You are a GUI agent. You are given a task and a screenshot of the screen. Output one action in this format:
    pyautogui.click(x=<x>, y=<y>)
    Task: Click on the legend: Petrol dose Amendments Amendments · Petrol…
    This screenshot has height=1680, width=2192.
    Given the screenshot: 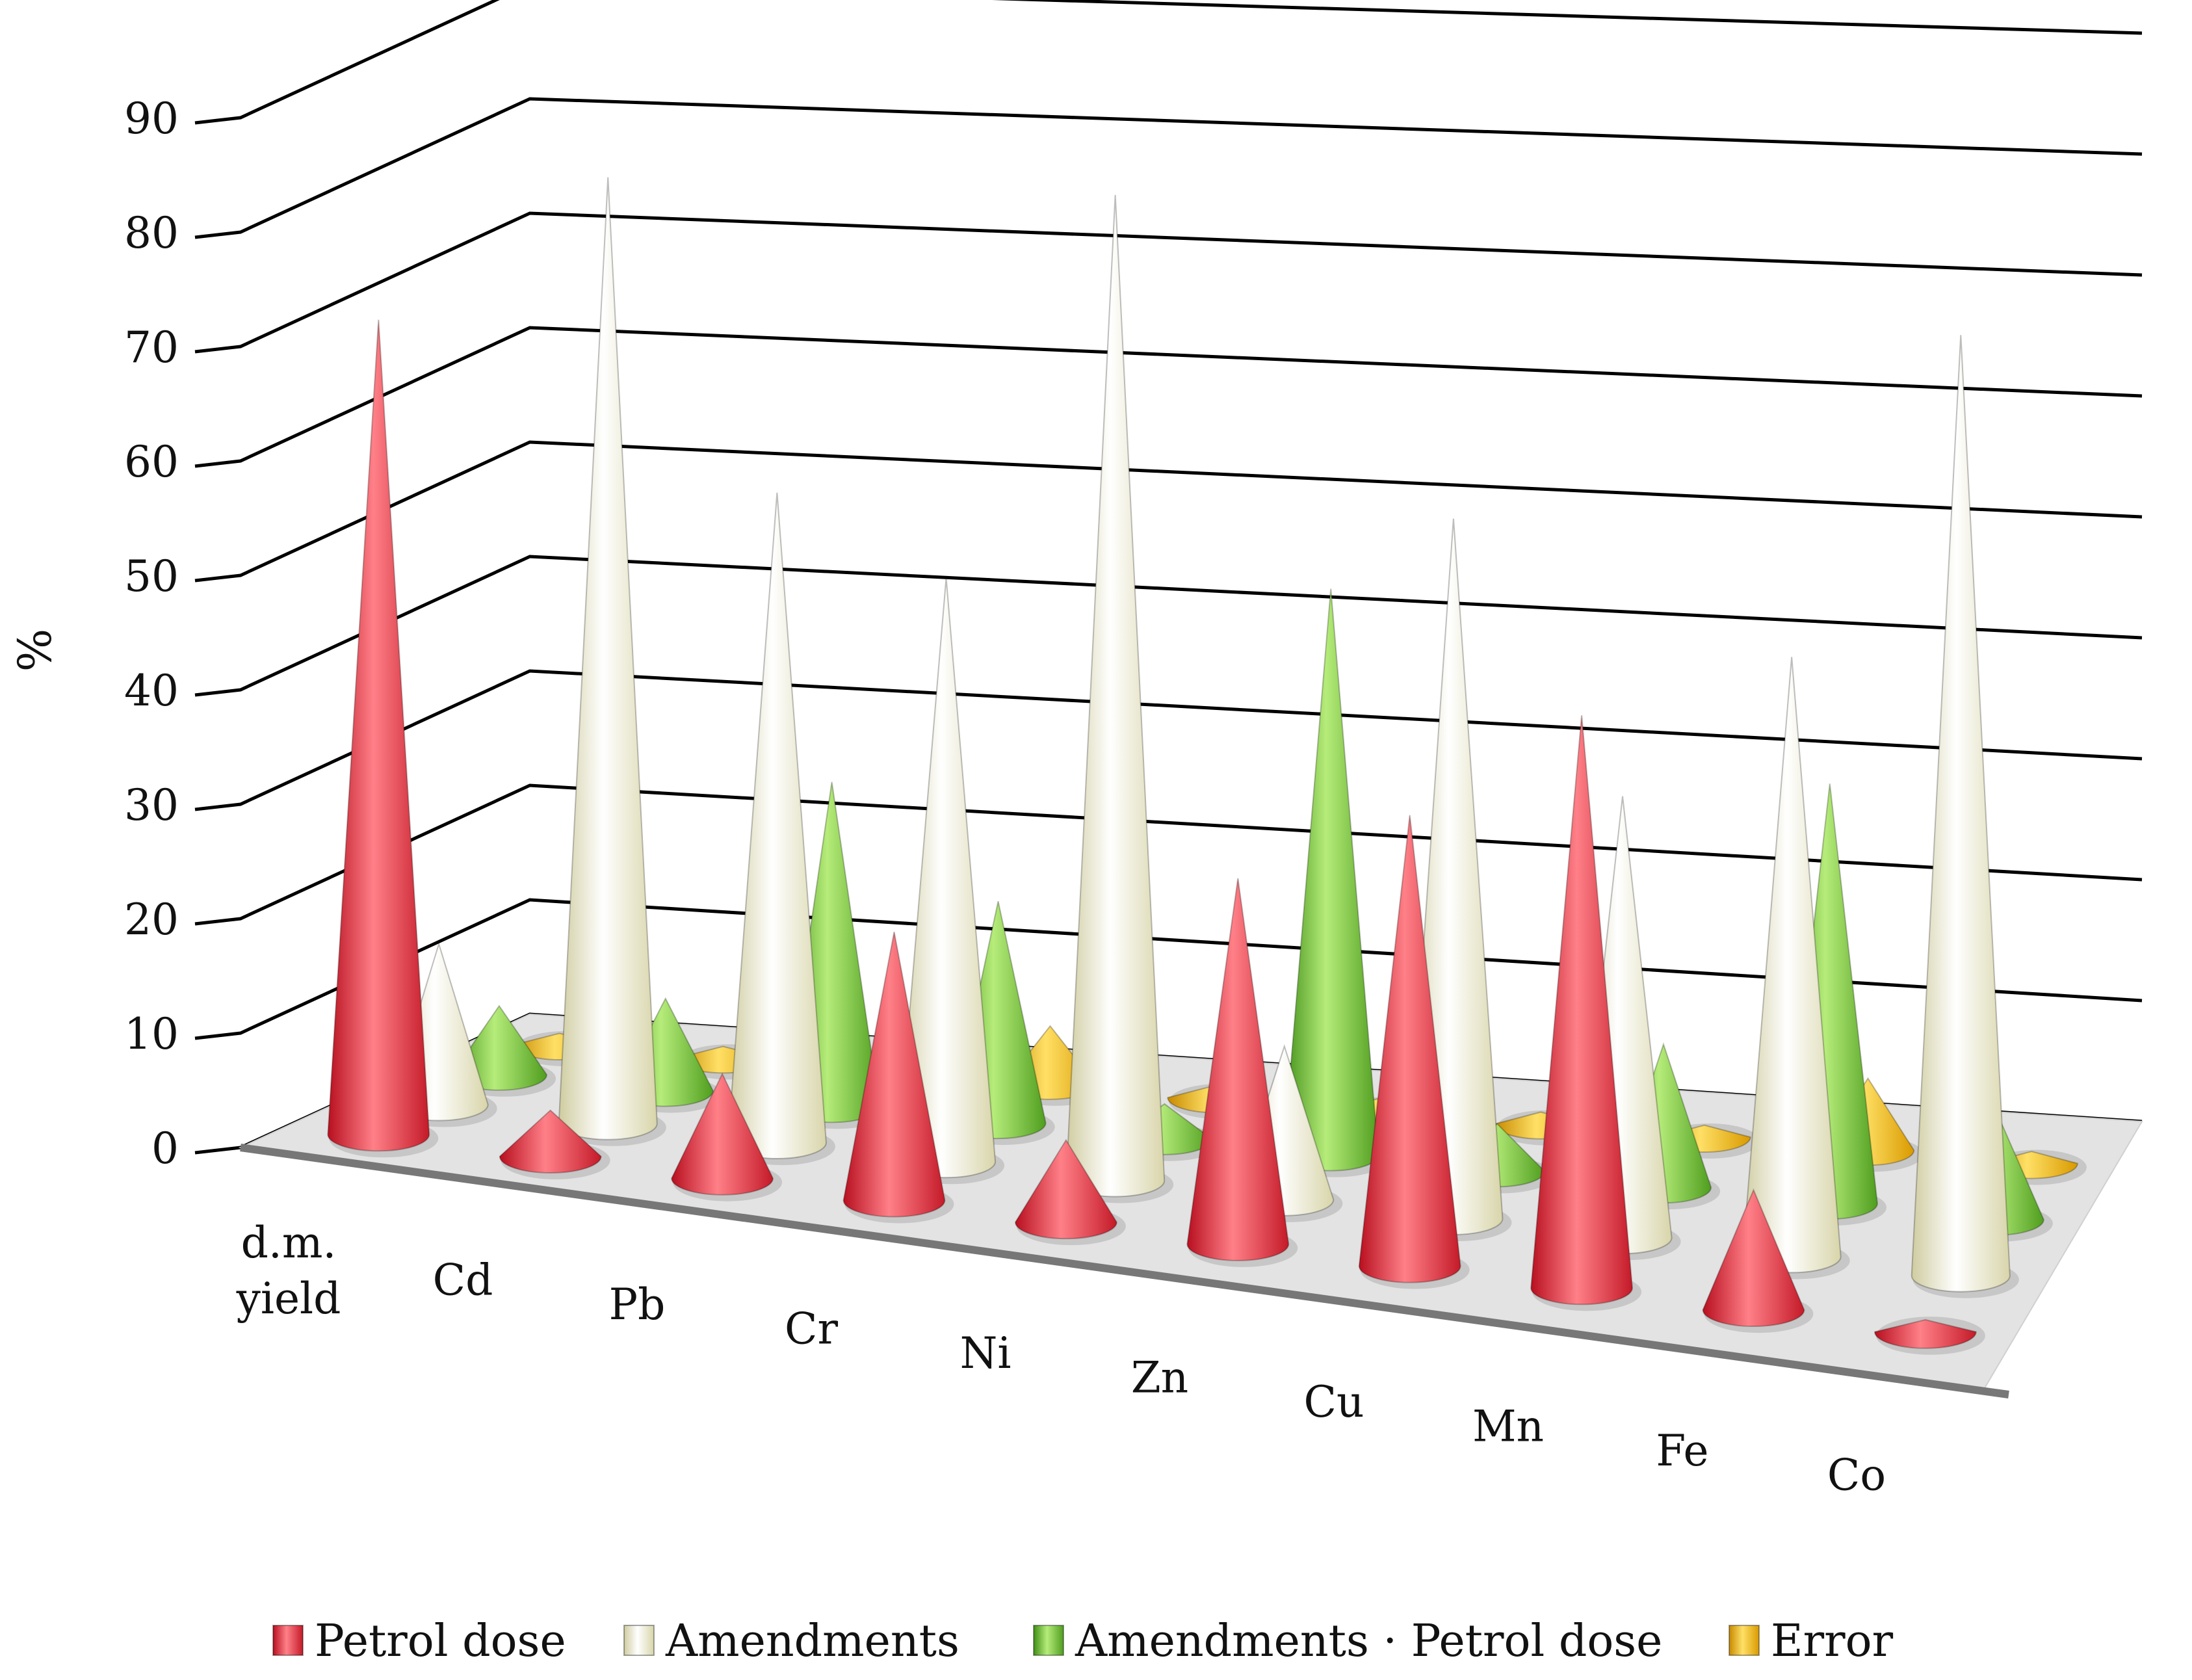 What is the action you would take?
    pyautogui.click(x=1083, y=1641)
    